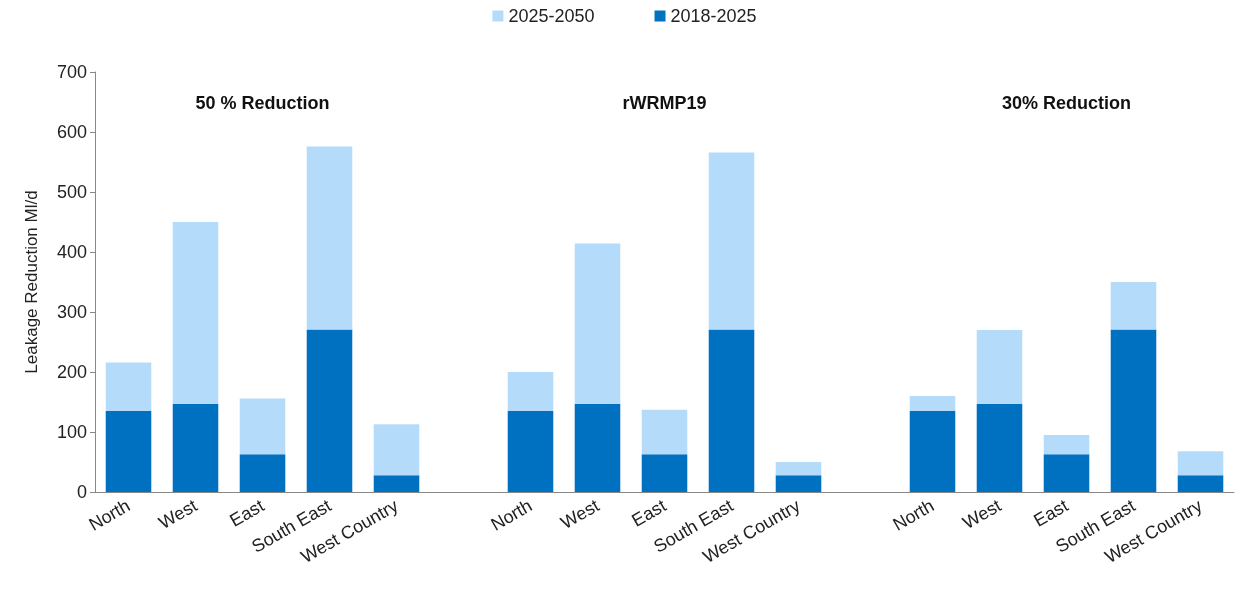  I want to click on legend-label: 2025-2050, so click(551, 16).